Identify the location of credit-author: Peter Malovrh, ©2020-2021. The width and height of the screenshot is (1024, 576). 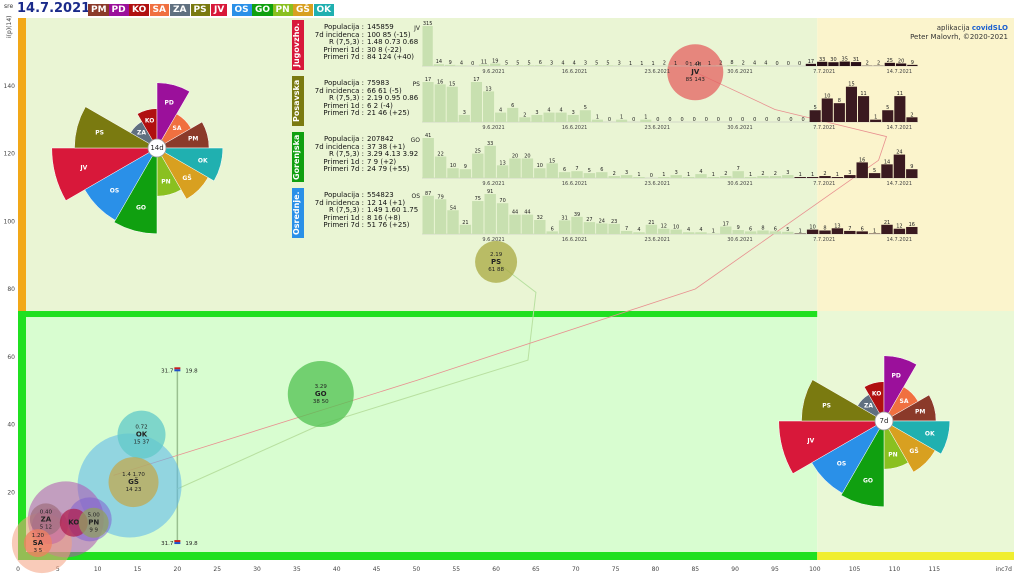
(959, 37).